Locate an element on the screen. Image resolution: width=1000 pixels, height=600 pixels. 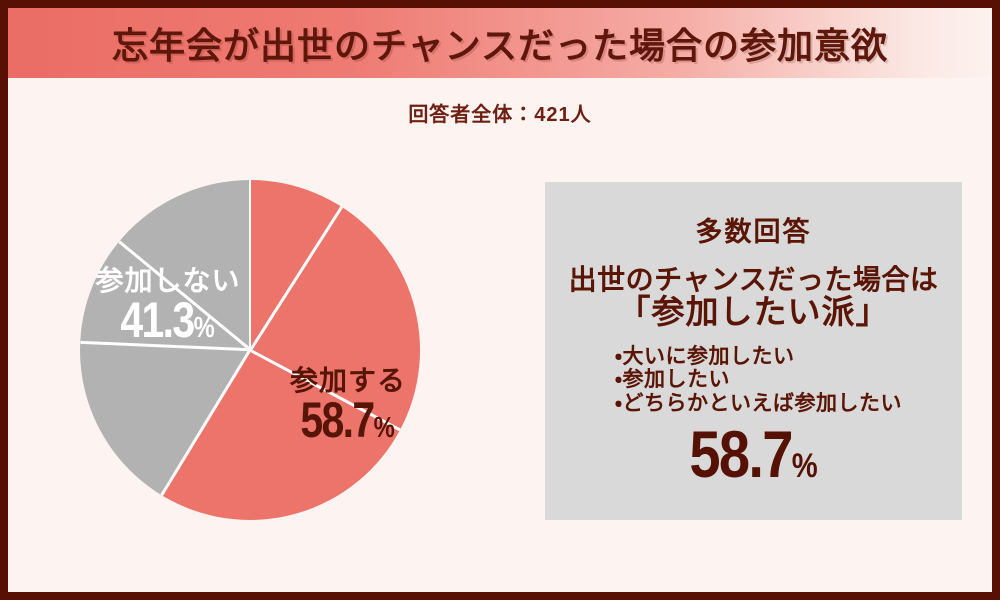
pie-label-not-participate: 参加しない 41.3% is located at coordinates (168, 306).